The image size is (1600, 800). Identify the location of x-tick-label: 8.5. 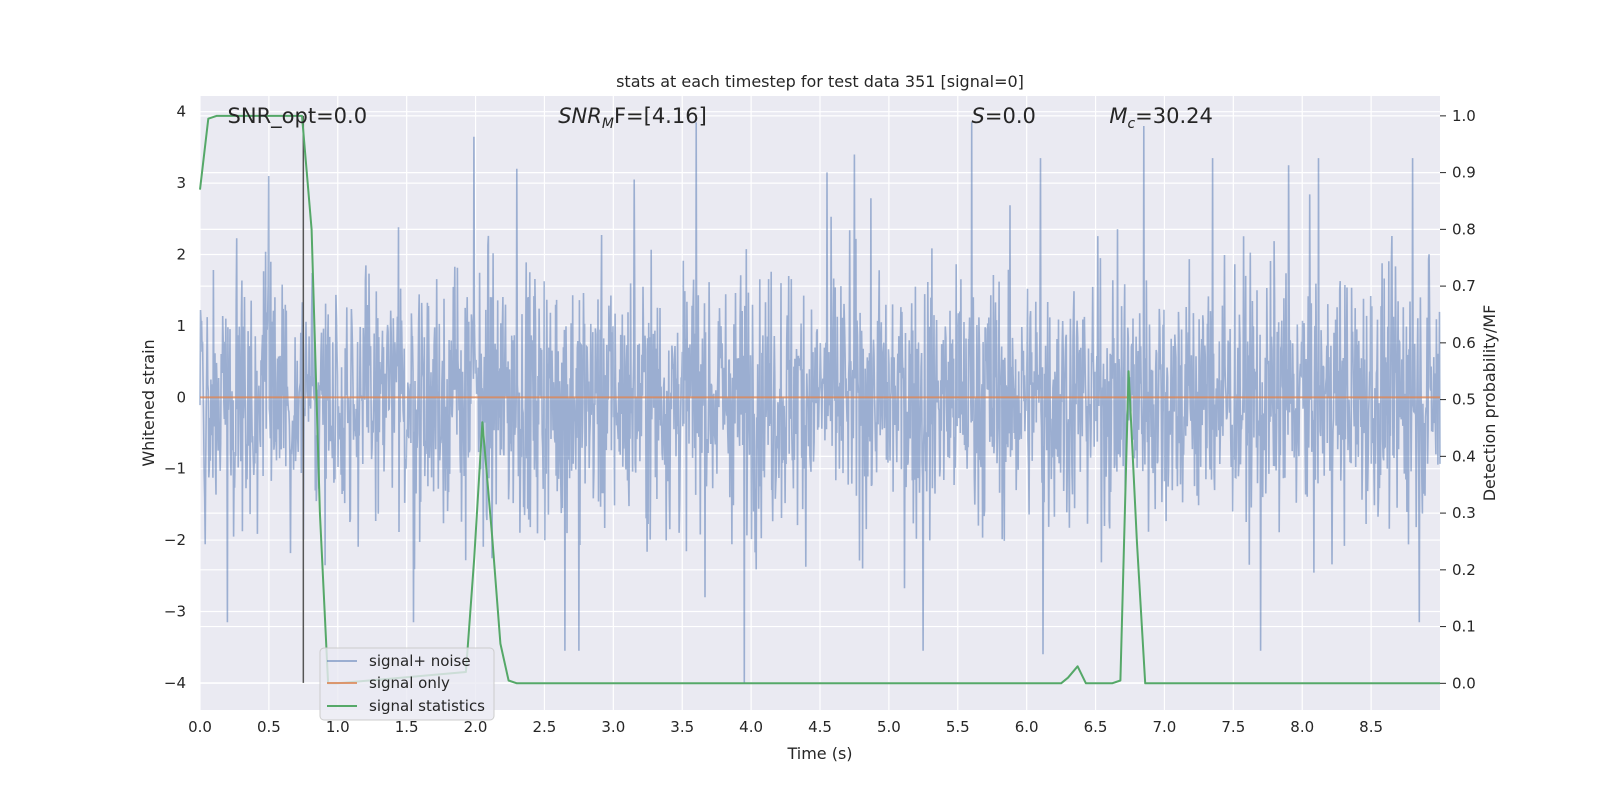
(1371, 727).